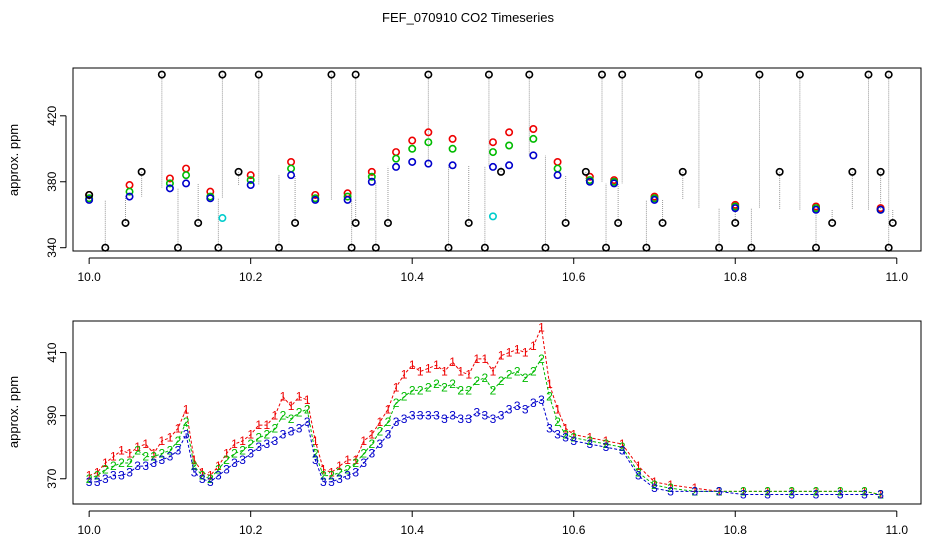 The width and height of the screenshot is (936, 540). I want to click on x-tick-label: 10.6, so click(574, 530).